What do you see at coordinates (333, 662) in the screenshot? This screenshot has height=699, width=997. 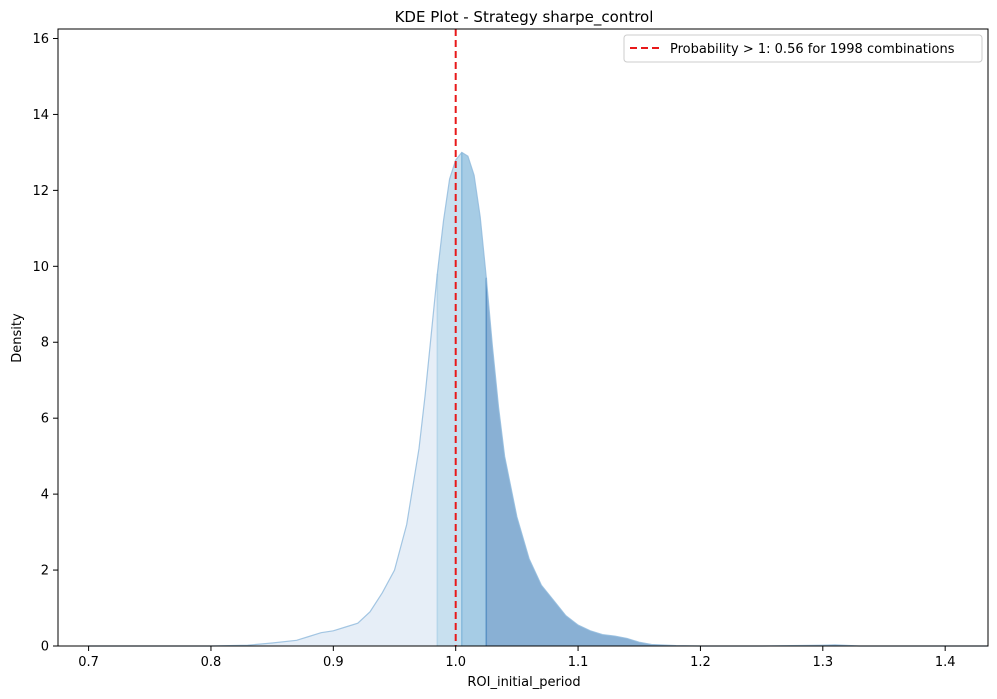 I see `x-tick-label: 0.9` at bounding box center [333, 662].